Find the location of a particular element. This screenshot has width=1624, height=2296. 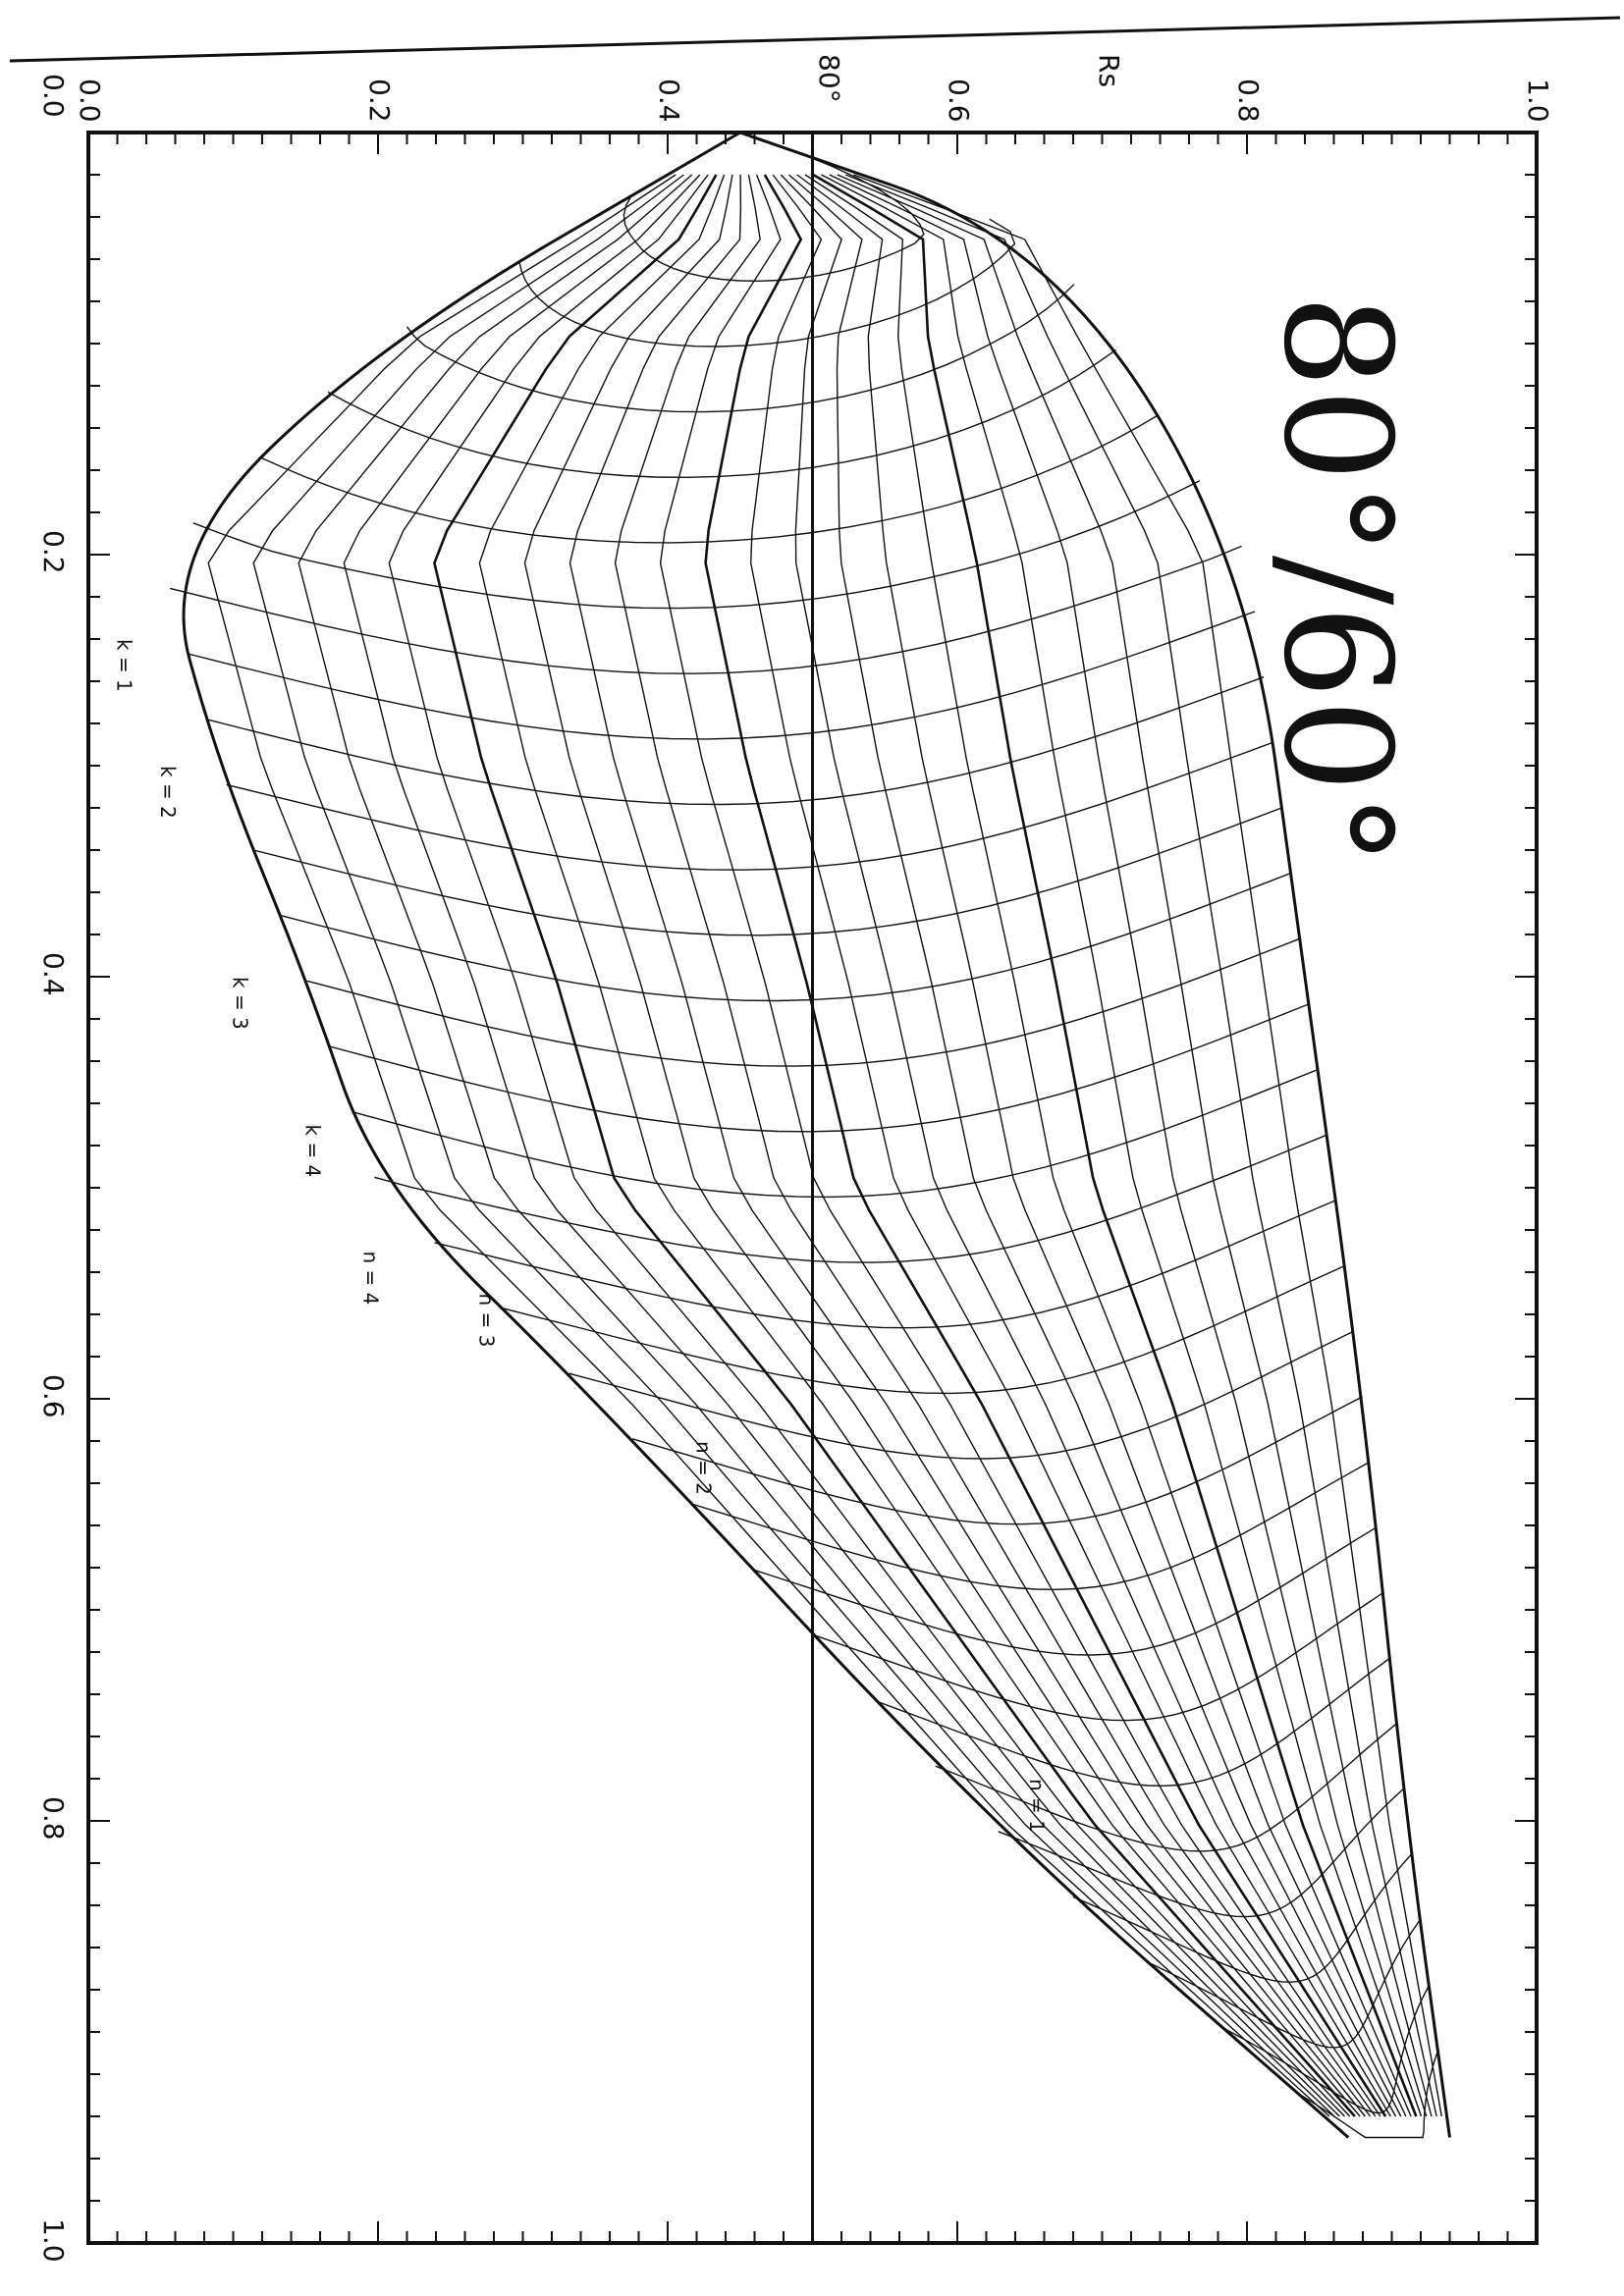

bottom-tick-label: 0.2 is located at coordinates (53, 552).